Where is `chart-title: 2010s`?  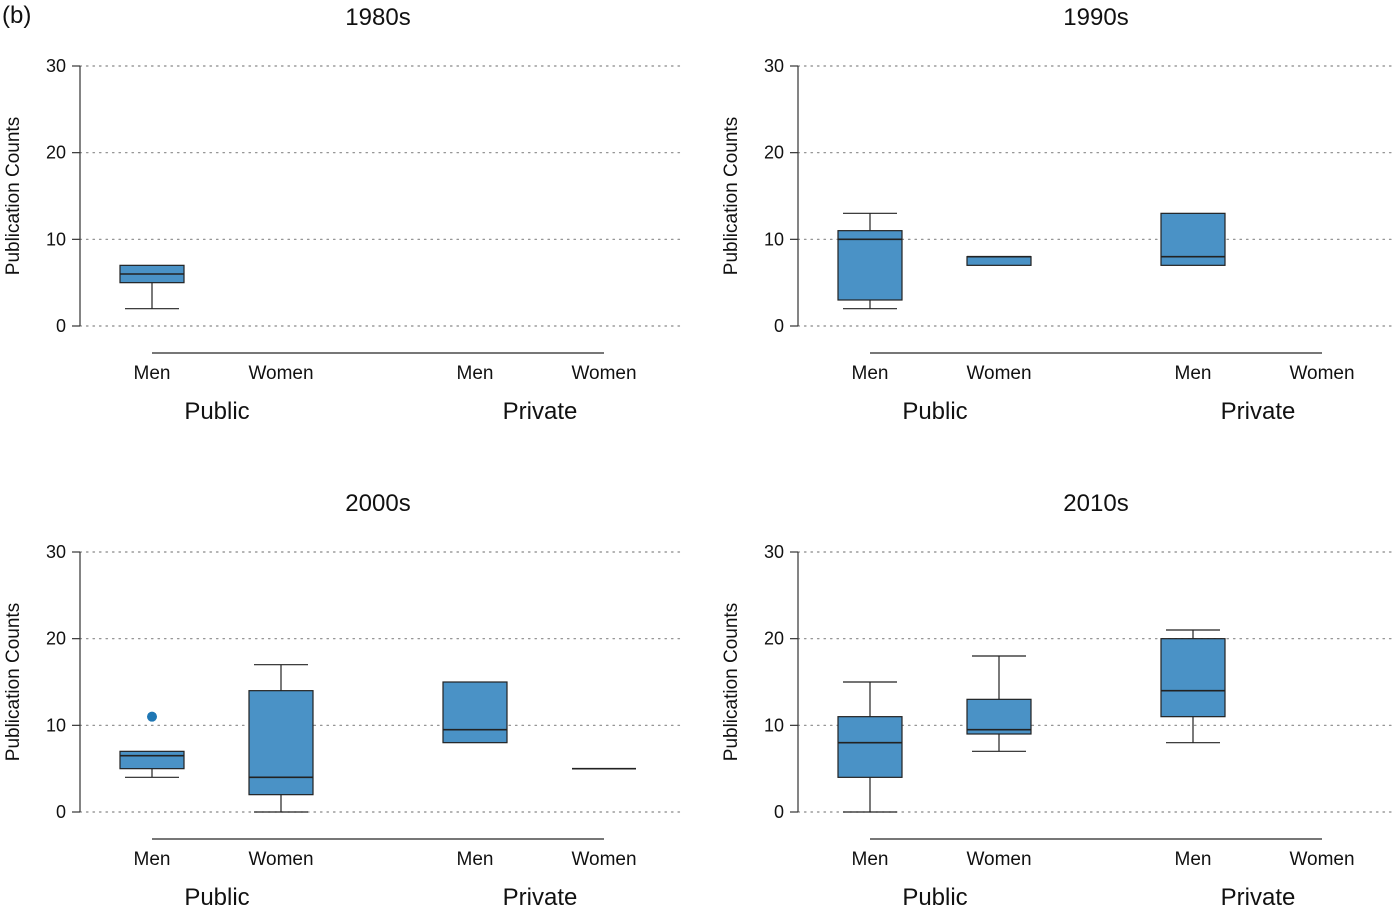
chart-title: 2010s is located at coordinates (1095, 503).